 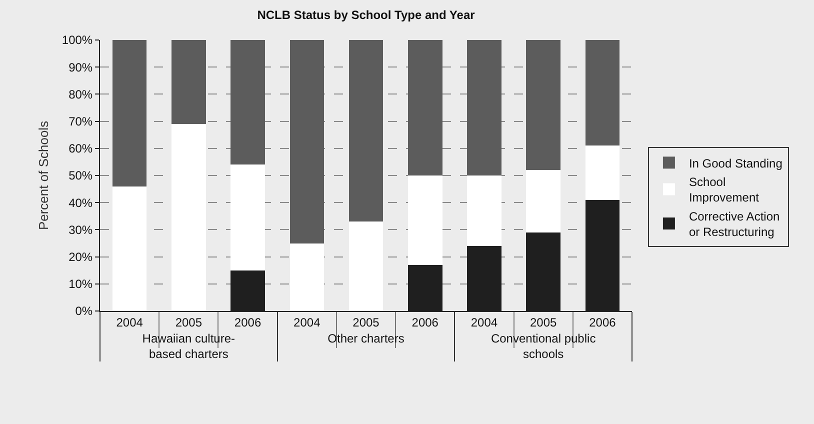 What do you see at coordinates (80, 257) in the screenshot?
I see `y-tick-label: 20%` at bounding box center [80, 257].